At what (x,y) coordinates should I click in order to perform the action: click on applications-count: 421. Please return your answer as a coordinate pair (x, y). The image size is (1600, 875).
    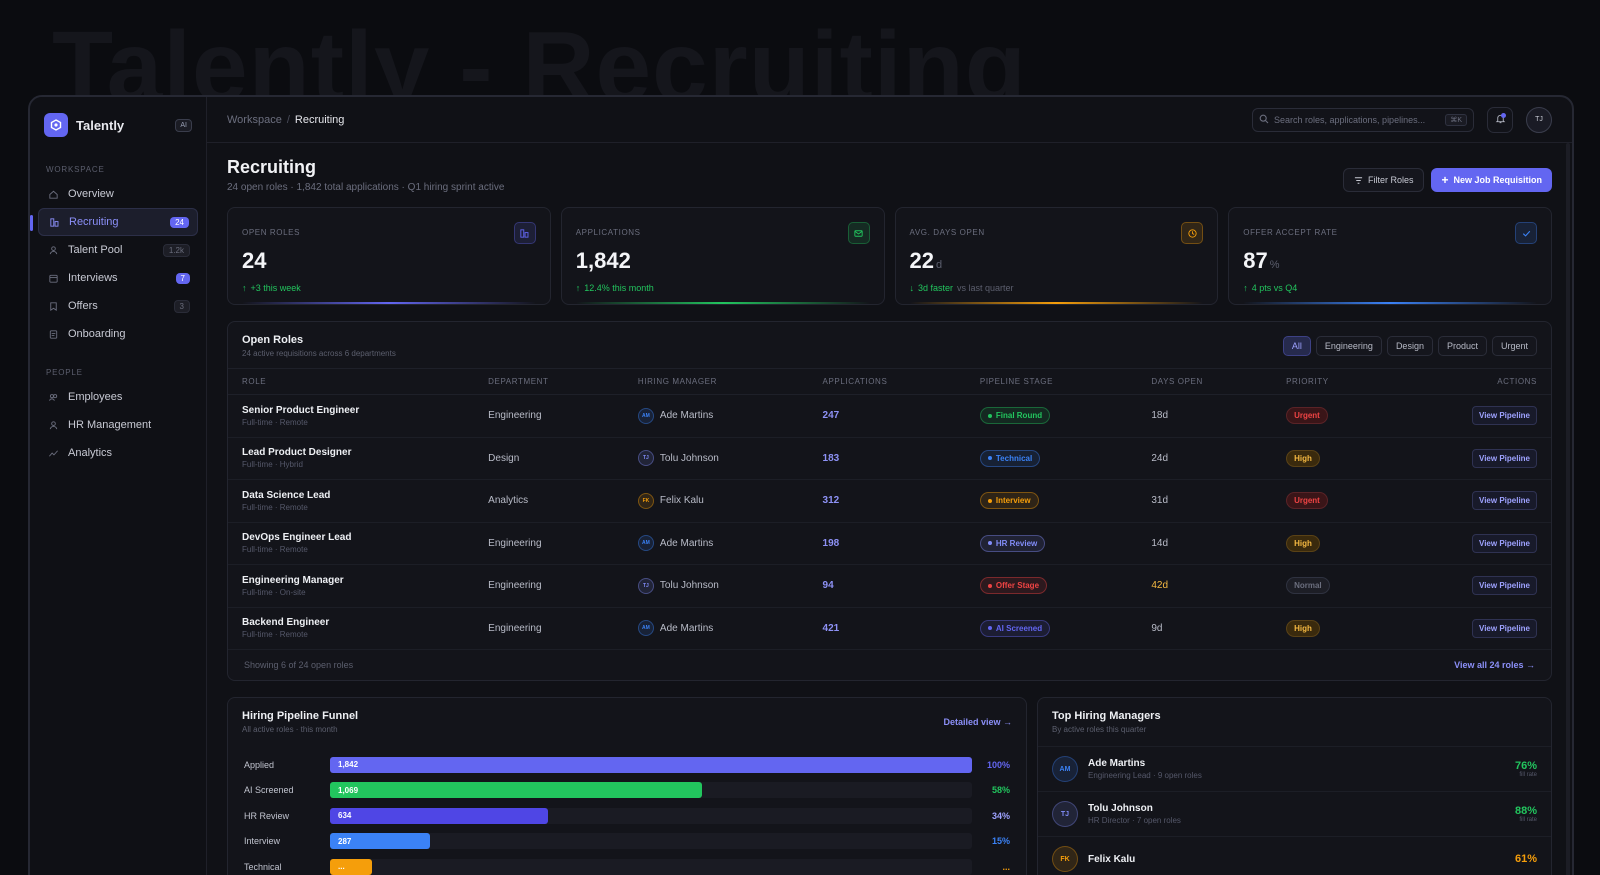
    Looking at the image, I should click on (887, 628).